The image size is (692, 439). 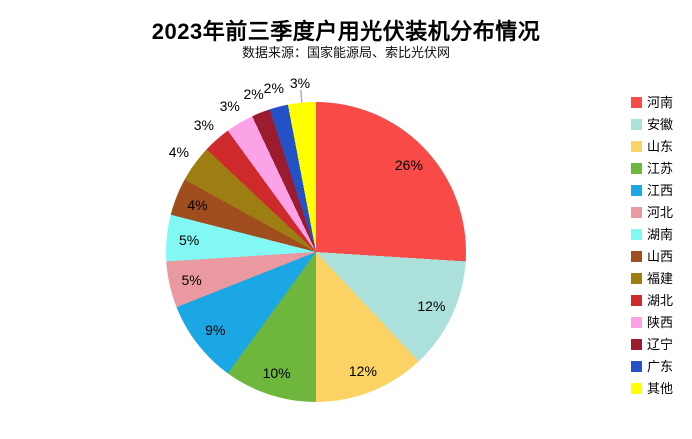 I want to click on legend: 河南安徽山东江苏江西河北湖南山西福建湖北陕西辽宁广东其他, so click(x=652, y=245).